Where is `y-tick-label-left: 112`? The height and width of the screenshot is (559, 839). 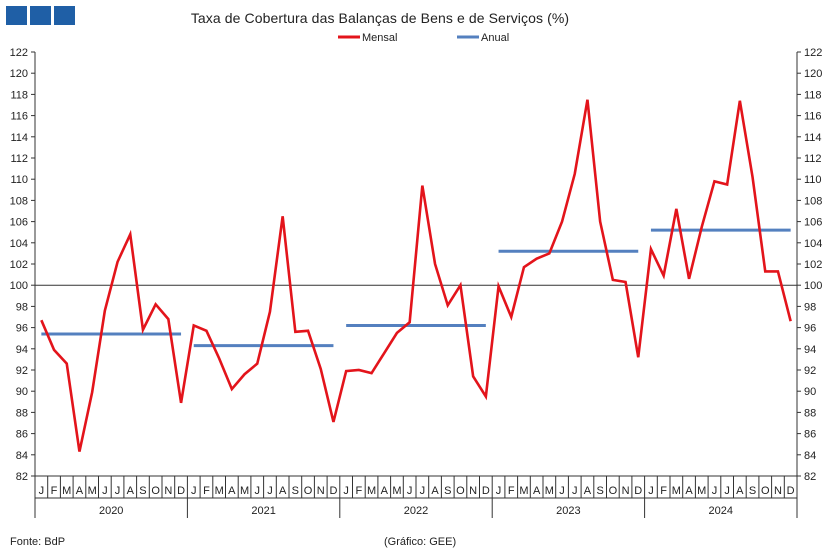
y-tick-label-left: 112 is located at coordinates (19, 159).